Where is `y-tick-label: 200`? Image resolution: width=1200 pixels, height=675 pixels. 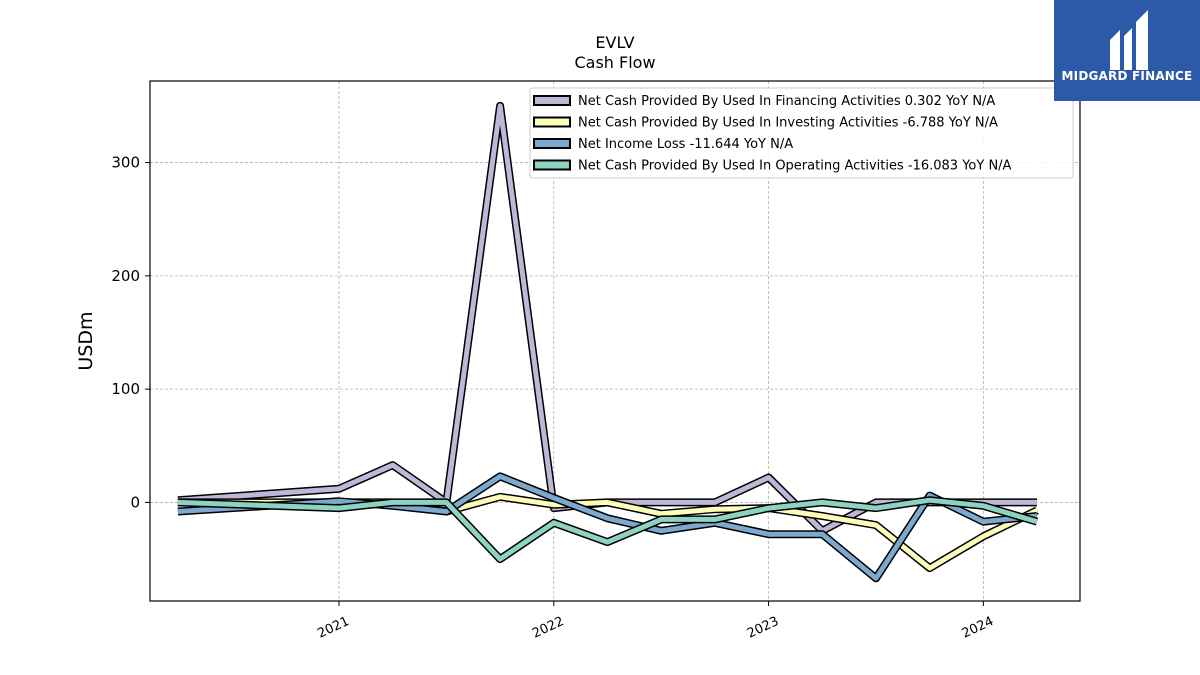 y-tick-label: 200 is located at coordinates (125, 276).